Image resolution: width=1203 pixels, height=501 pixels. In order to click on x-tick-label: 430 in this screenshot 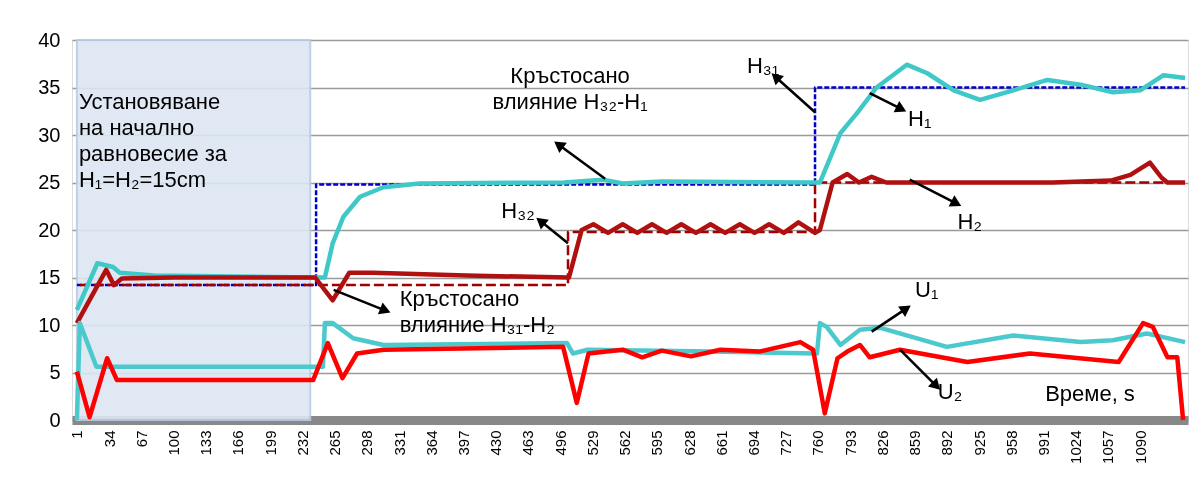, I will do `click(496, 443)`.